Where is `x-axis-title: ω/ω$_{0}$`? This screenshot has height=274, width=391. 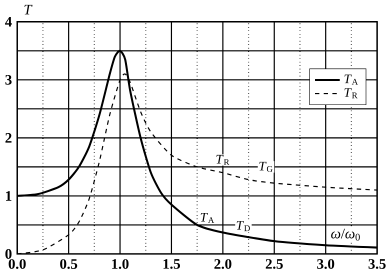
x-axis-title: ω/ω$_{0}$ is located at coordinates (345, 234).